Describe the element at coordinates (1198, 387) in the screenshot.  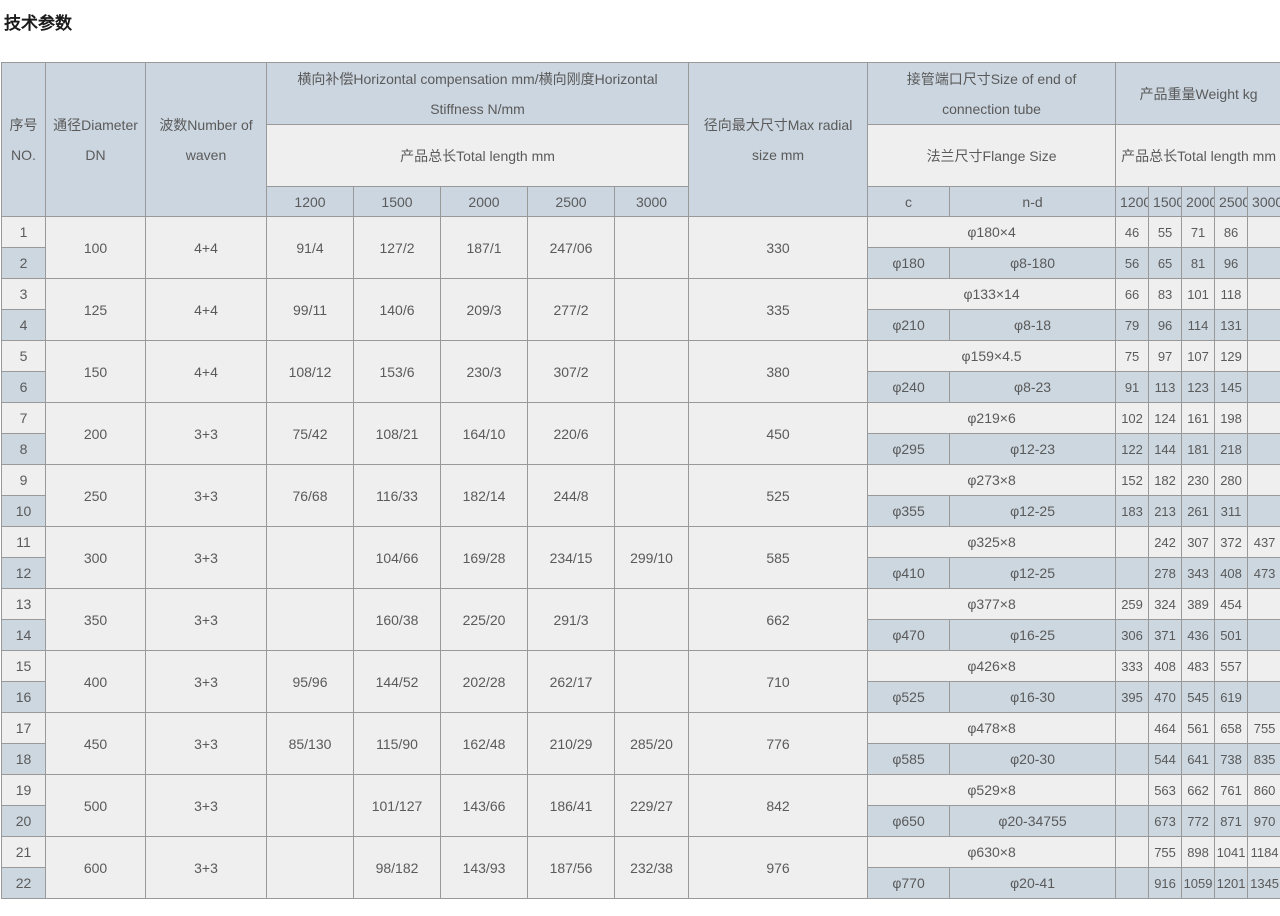
I see `cell-weight: 123` at that location.